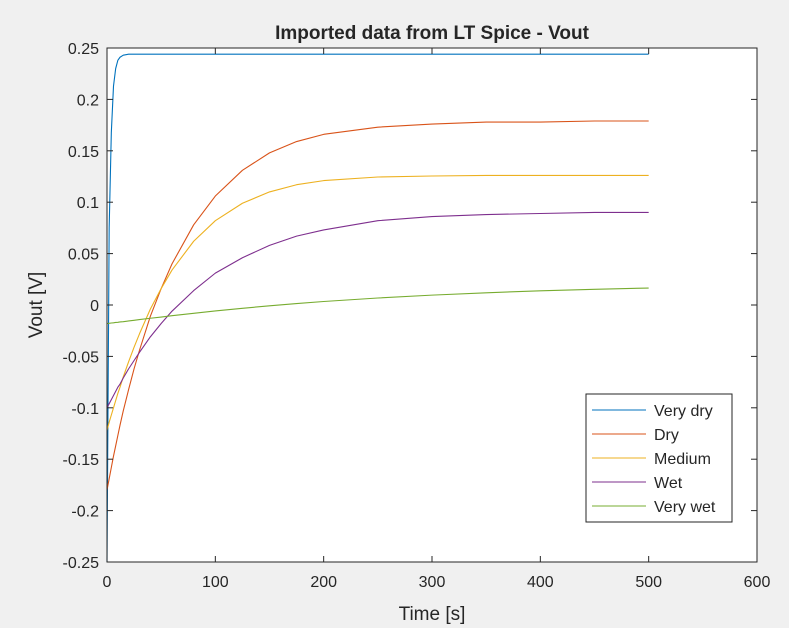 Image resolution: width=789 pixels, height=628 pixels. I want to click on legend-label: Very wet, so click(685, 507).